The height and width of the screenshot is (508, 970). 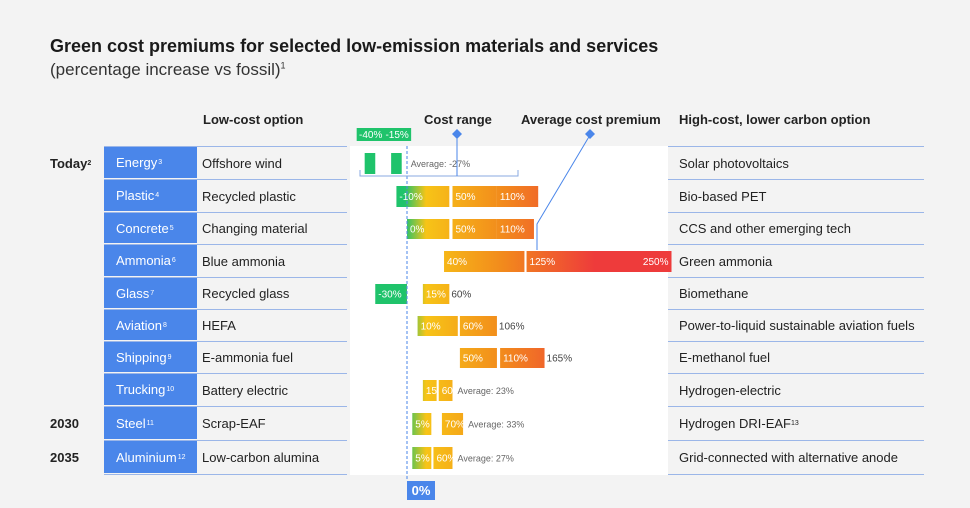 What do you see at coordinates (170, 389) in the screenshot?
I see `category-footnote: 10` at bounding box center [170, 389].